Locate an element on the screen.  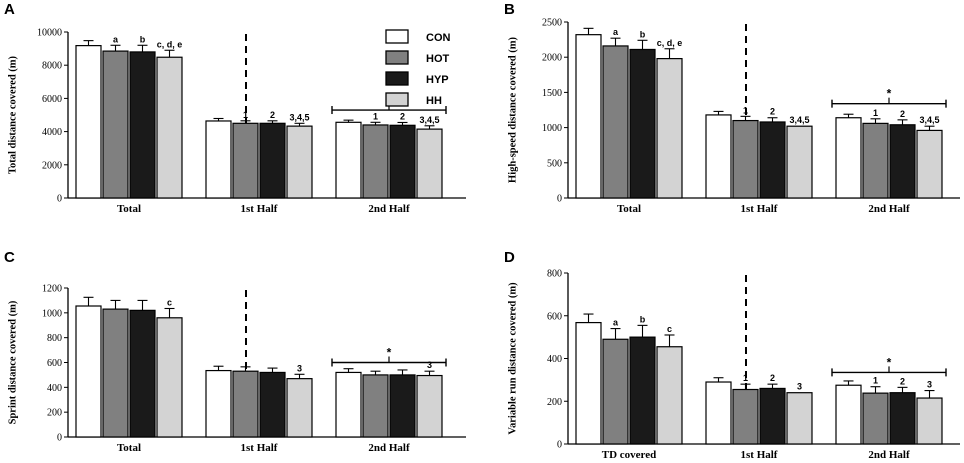
y-tick-label: 1500 is located at coordinates (552, 93).